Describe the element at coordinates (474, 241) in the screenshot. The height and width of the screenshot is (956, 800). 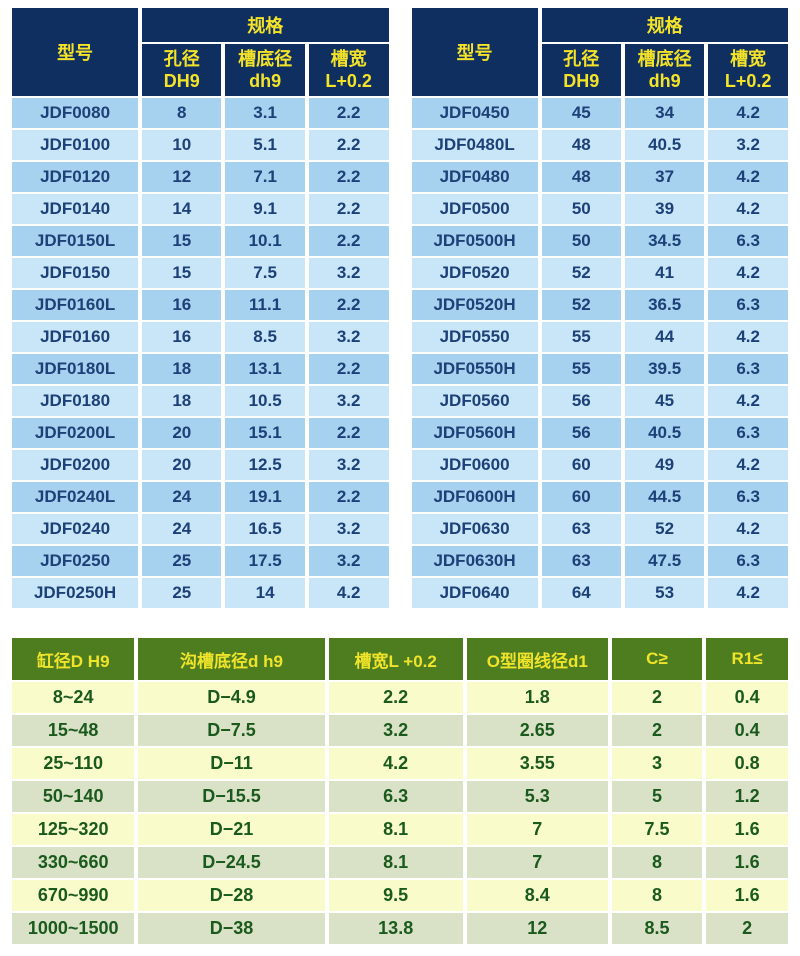
I see `cell: JDF0500H` at that location.